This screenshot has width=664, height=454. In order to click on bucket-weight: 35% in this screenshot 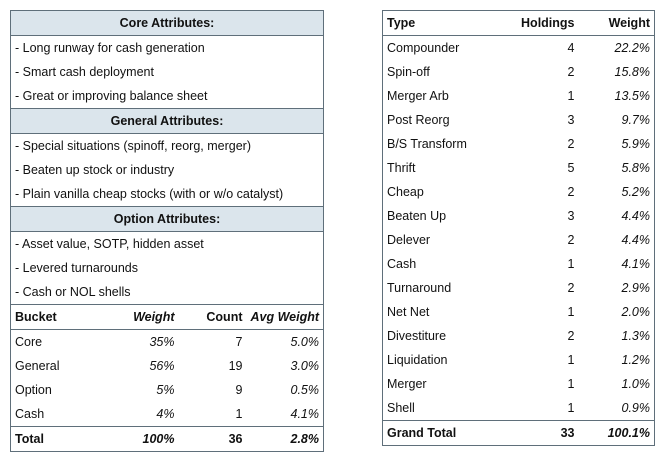, I will do `click(162, 342)`.